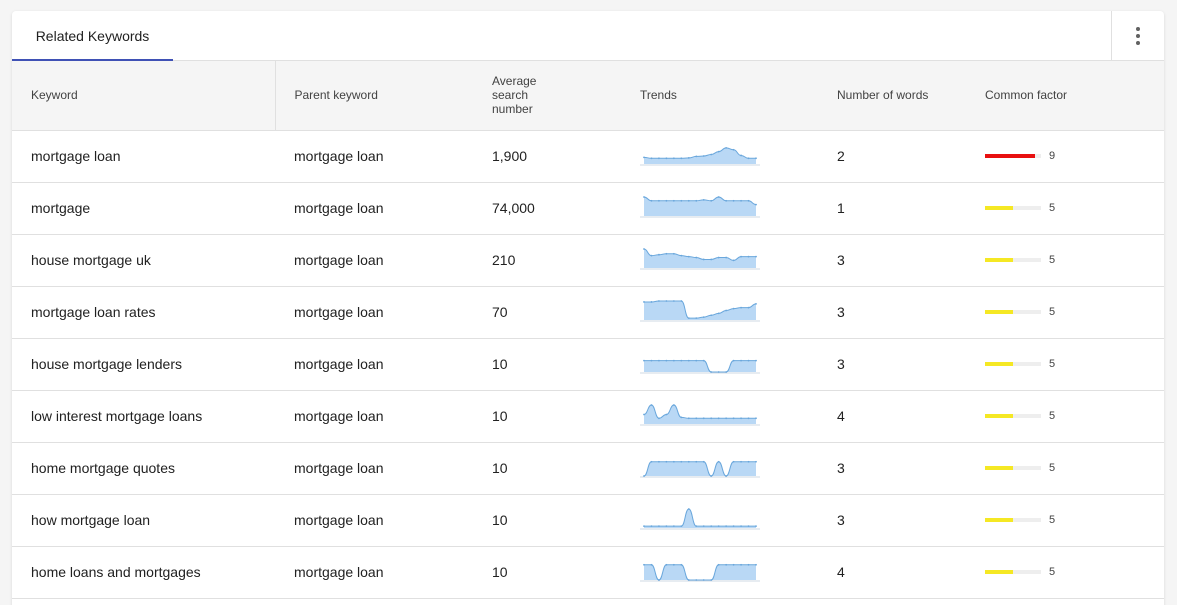  Describe the element at coordinates (92, 36) in the screenshot. I see `tab-related-keywords: Related Keywords` at that location.